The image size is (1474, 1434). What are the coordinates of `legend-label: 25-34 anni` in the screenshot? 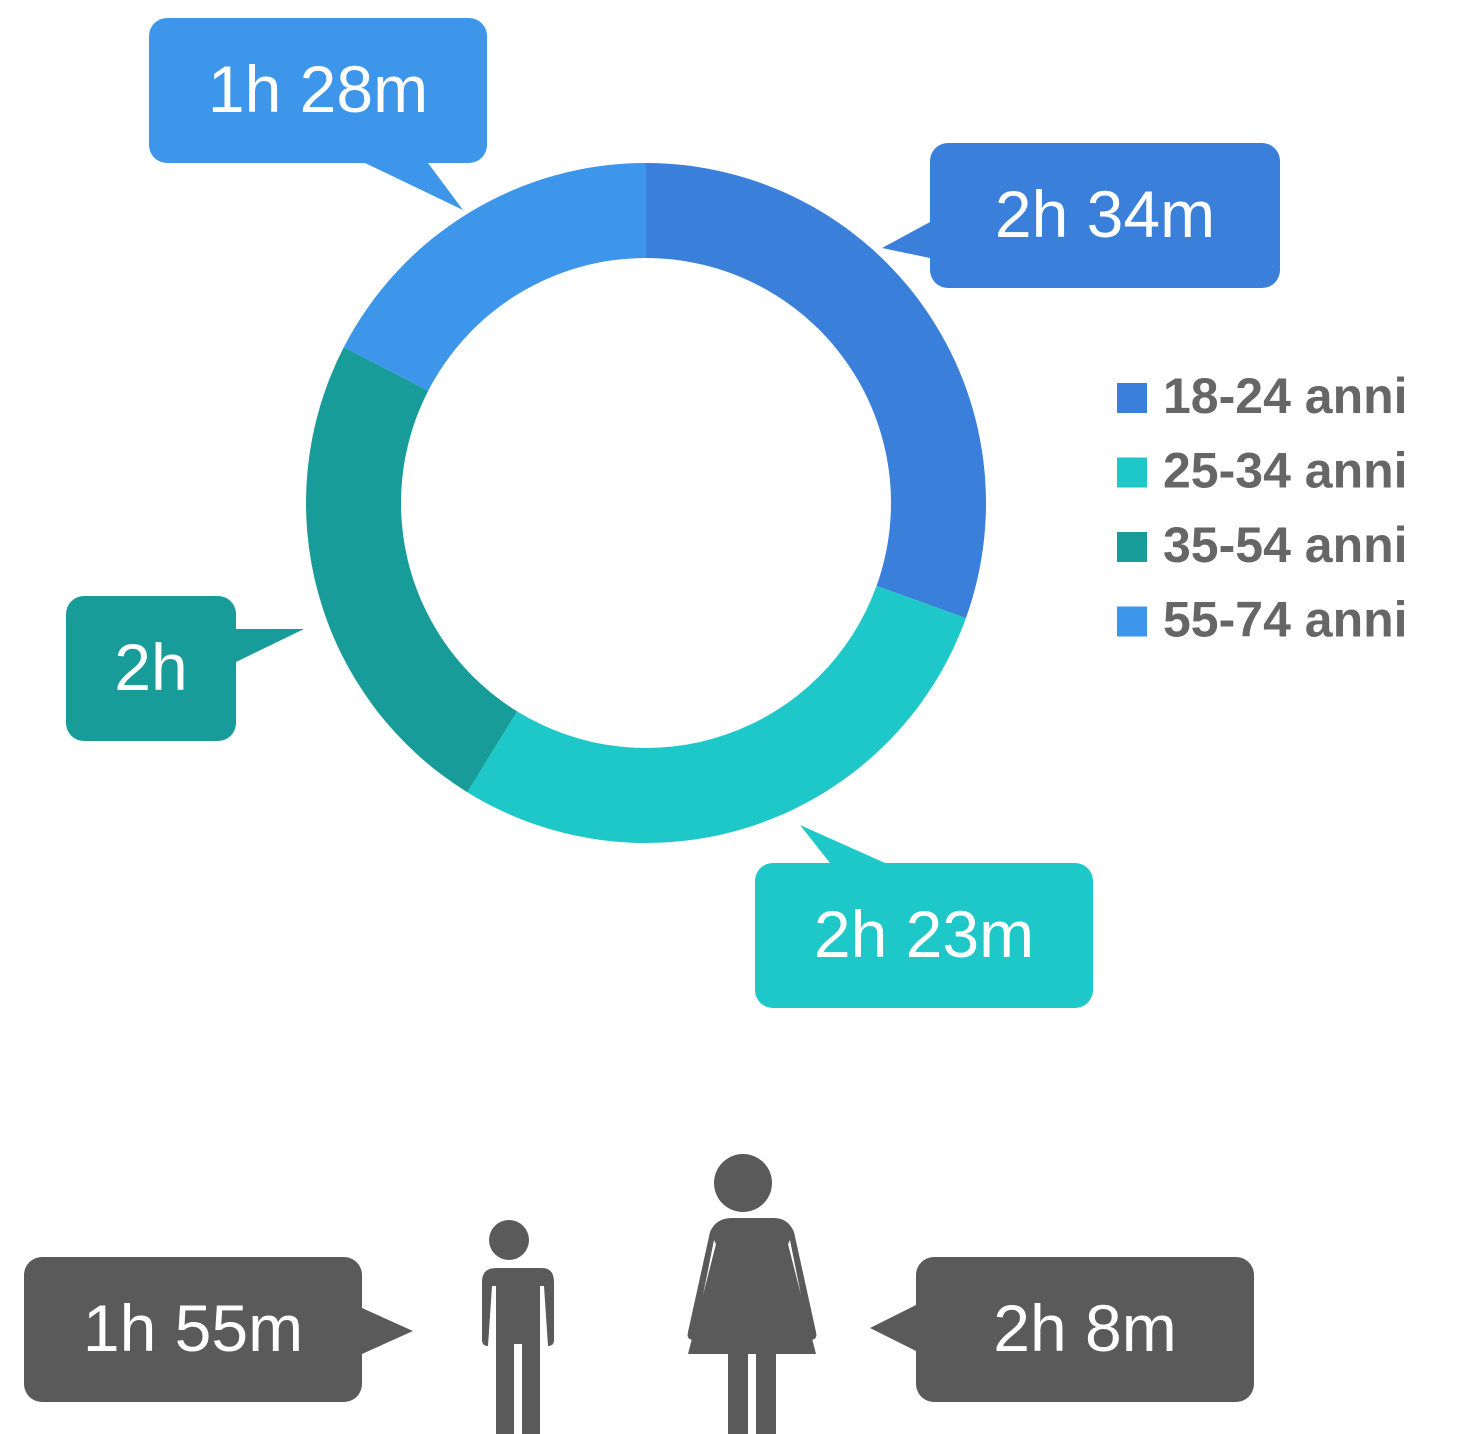 It's located at (1285, 471).